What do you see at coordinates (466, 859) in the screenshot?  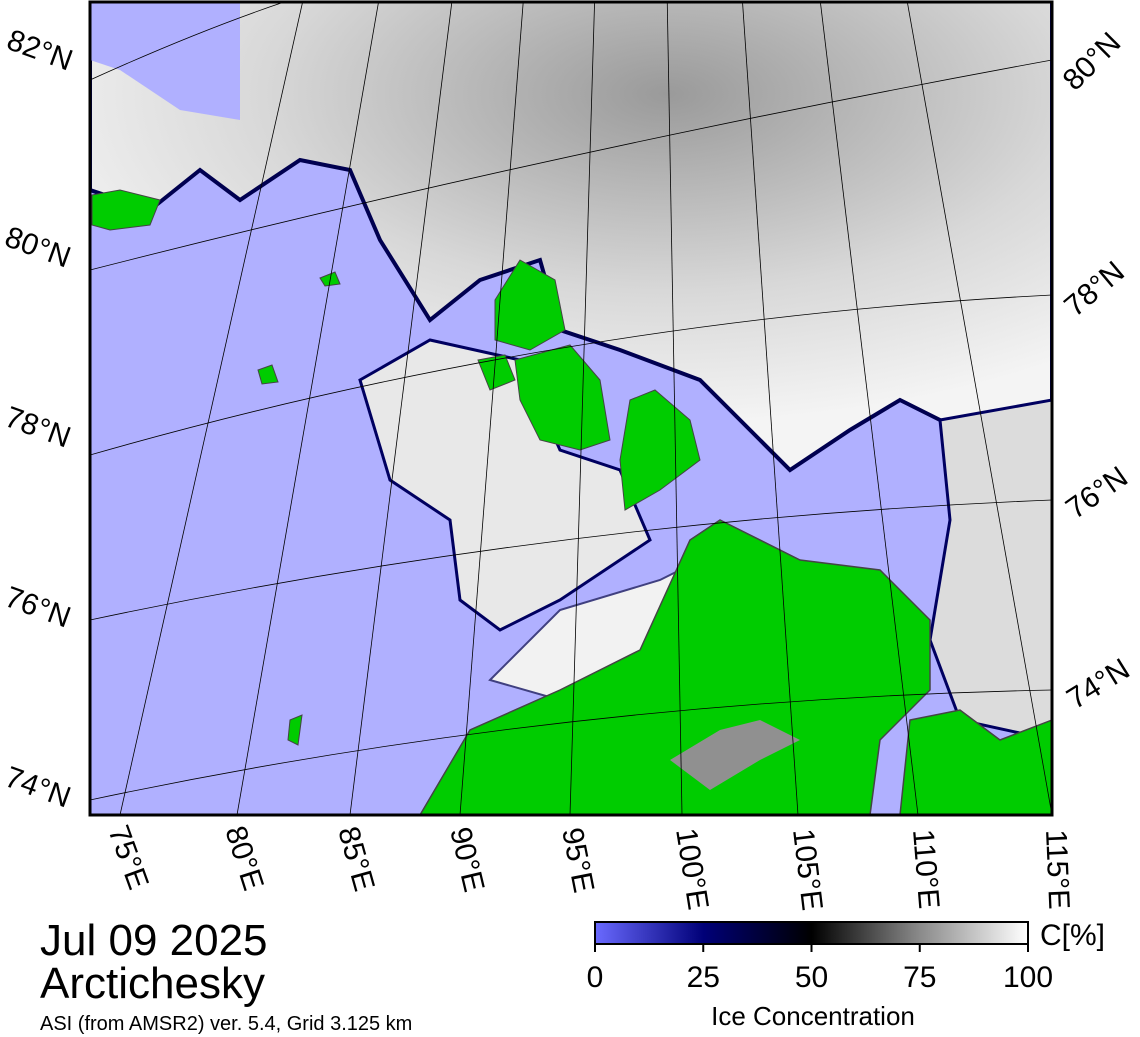 I see `lon-label: 90°E` at bounding box center [466, 859].